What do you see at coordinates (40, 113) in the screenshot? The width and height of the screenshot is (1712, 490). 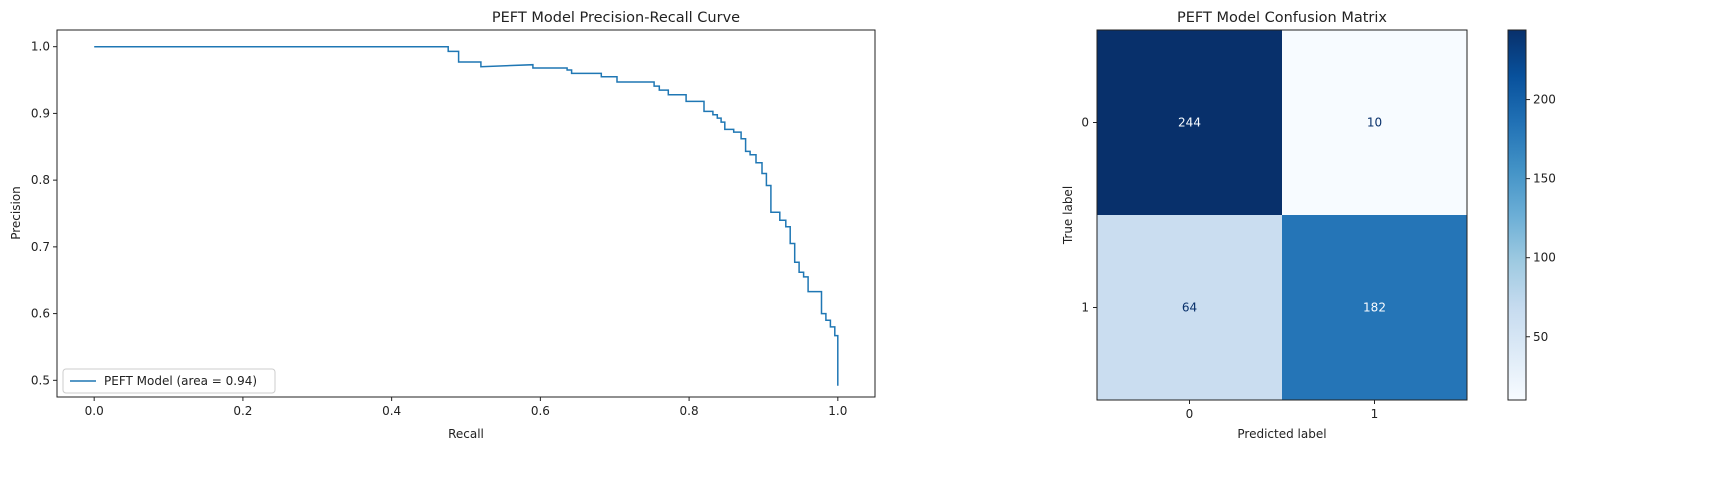 I see `pr-y-tick-label: 0.9` at bounding box center [40, 113].